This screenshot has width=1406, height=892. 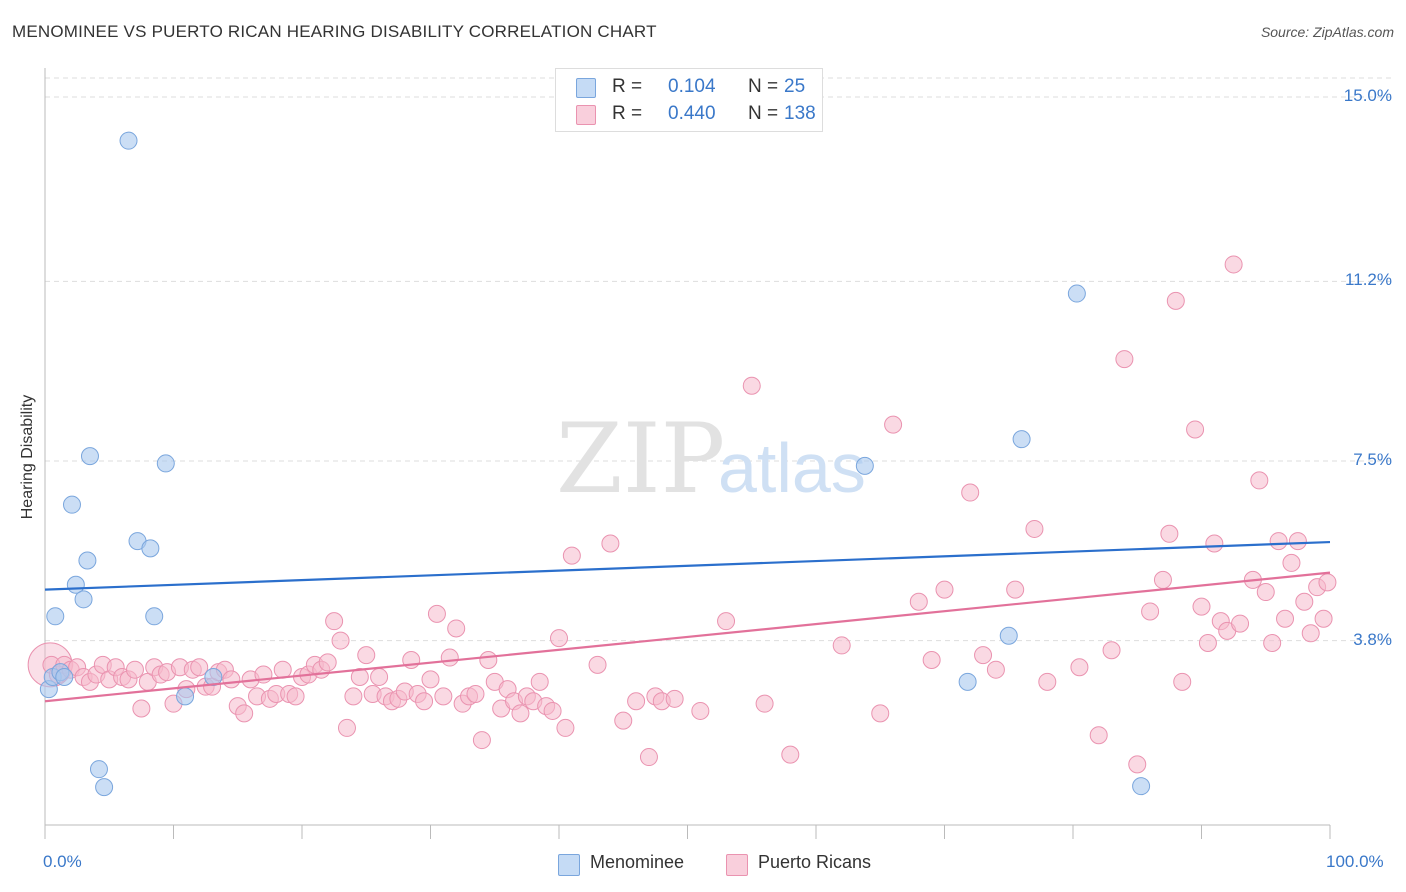 What do you see at coordinates (763, 113) in the screenshot?
I see `legend-n-label: N =` at bounding box center [763, 113].